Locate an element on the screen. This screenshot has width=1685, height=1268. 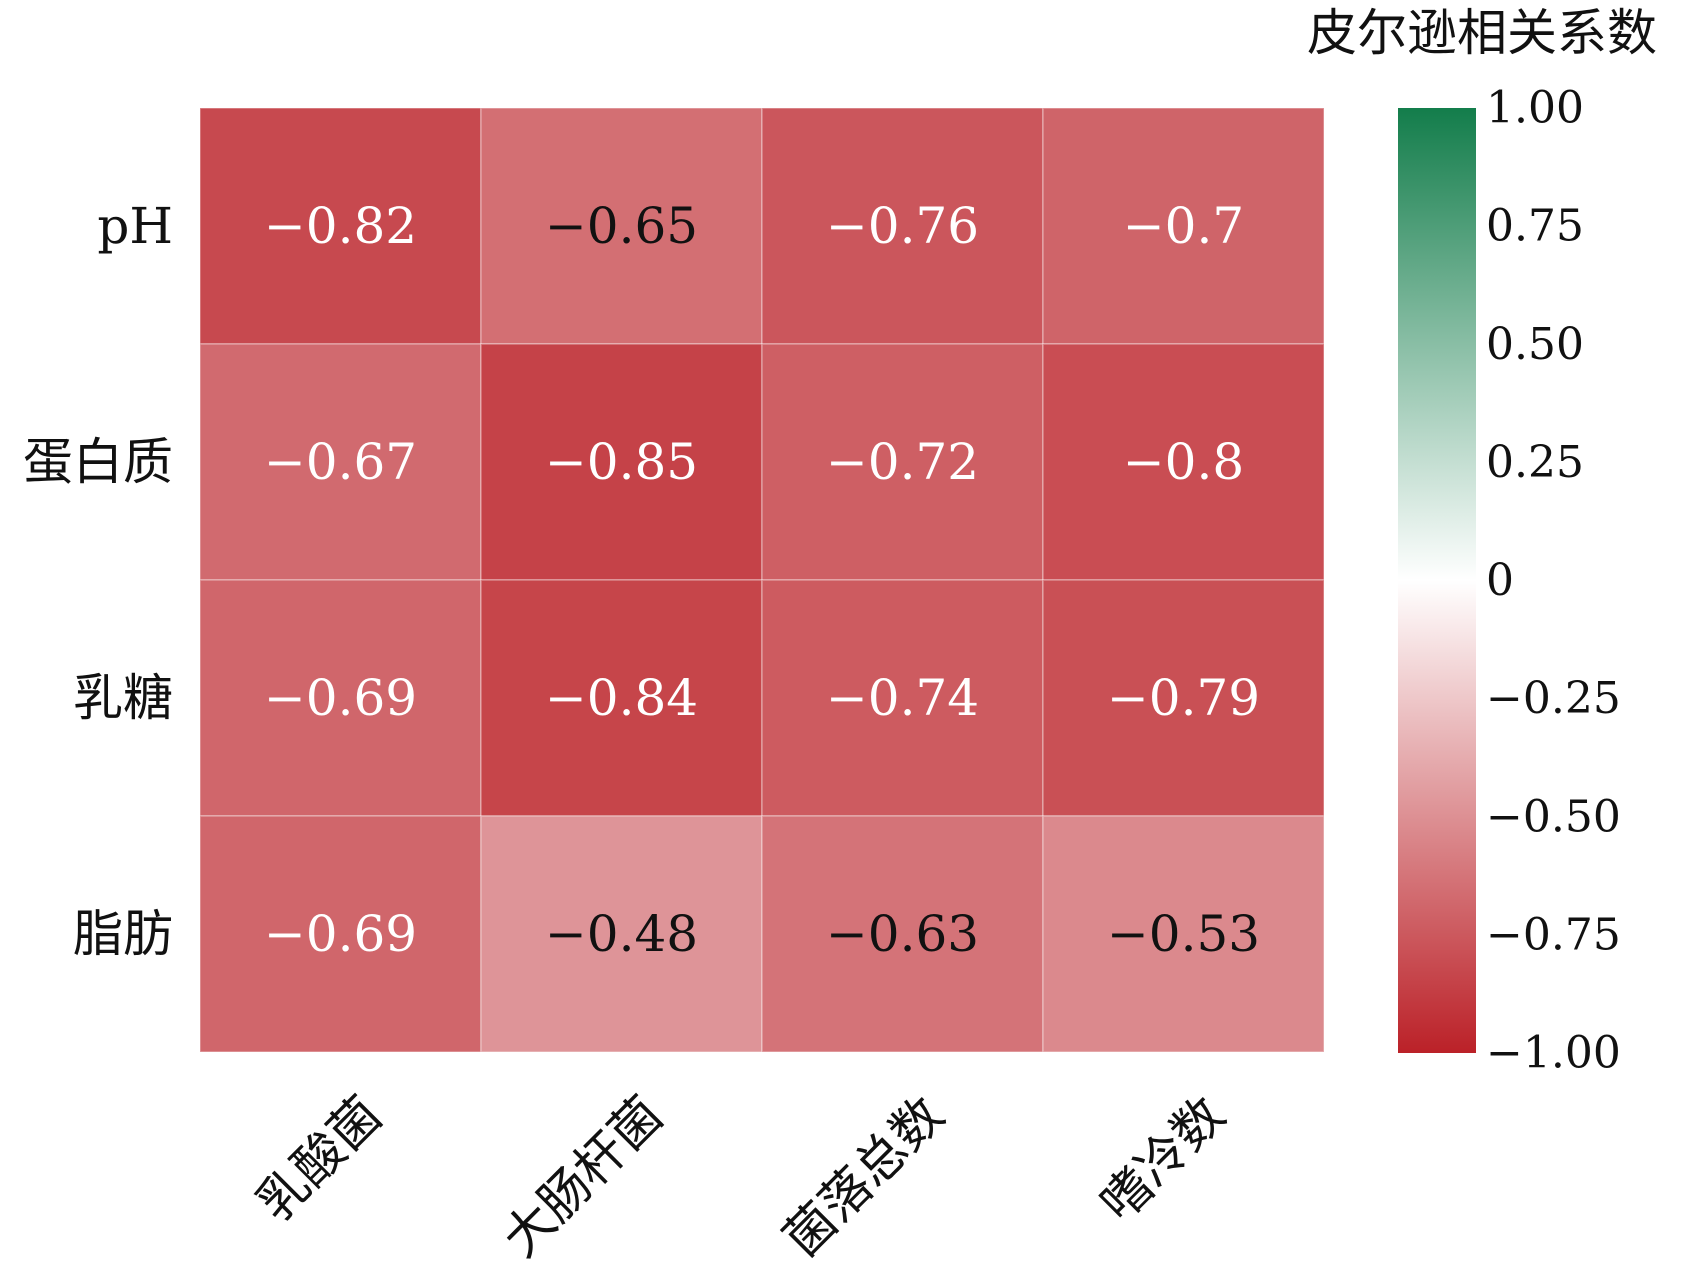
cell-value-label: −0.65 is located at coordinates (621, 226).